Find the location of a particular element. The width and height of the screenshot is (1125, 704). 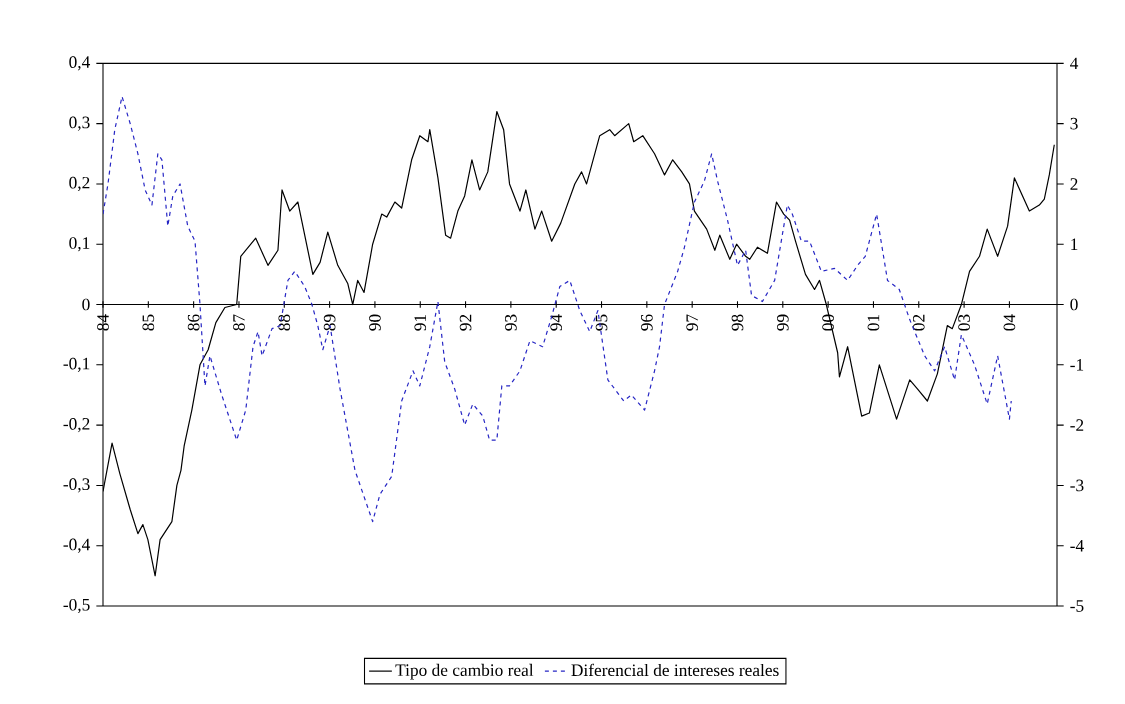

x-tick-label: 88 is located at coordinates (284, 322).